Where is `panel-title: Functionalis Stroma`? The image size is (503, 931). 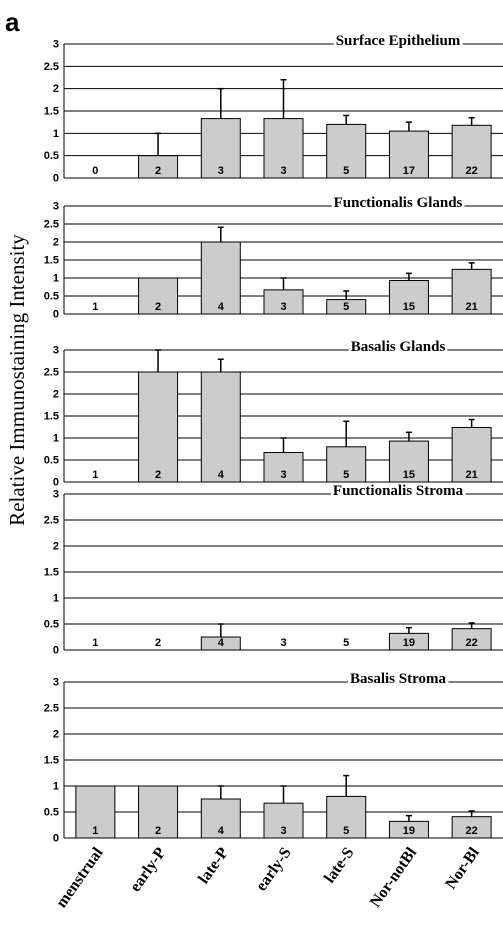
panel-title: Functionalis Stroma is located at coordinates (398, 491).